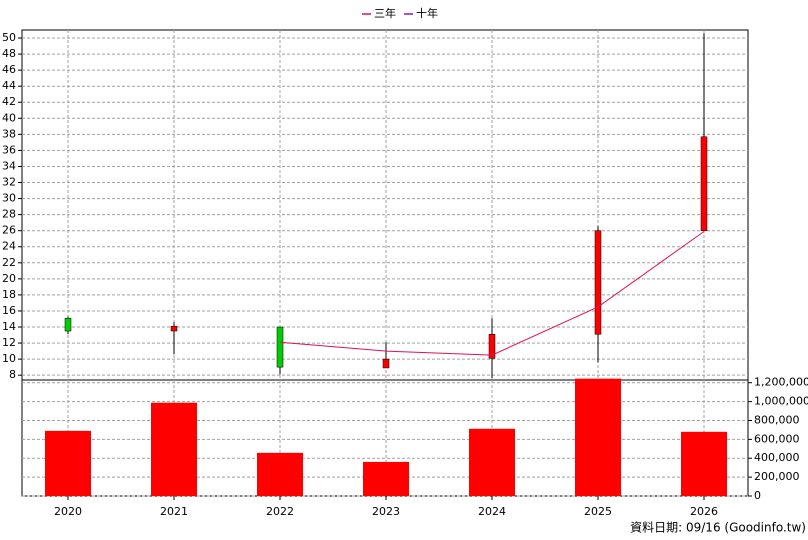 Image resolution: width=808 pixels, height=540 pixels. What do you see at coordinates (757, 495) in the screenshot?
I see `y2-tick-label: 0` at bounding box center [757, 495].